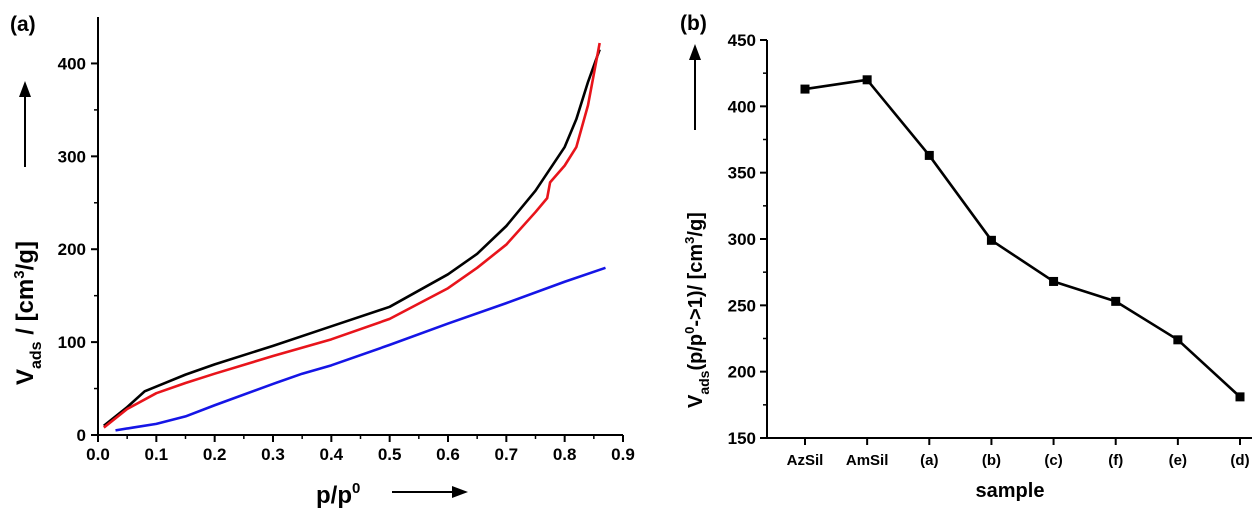 The height and width of the screenshot is (513, 1258). I want to click on x-tick-label: 0.3, so click(273, 454).